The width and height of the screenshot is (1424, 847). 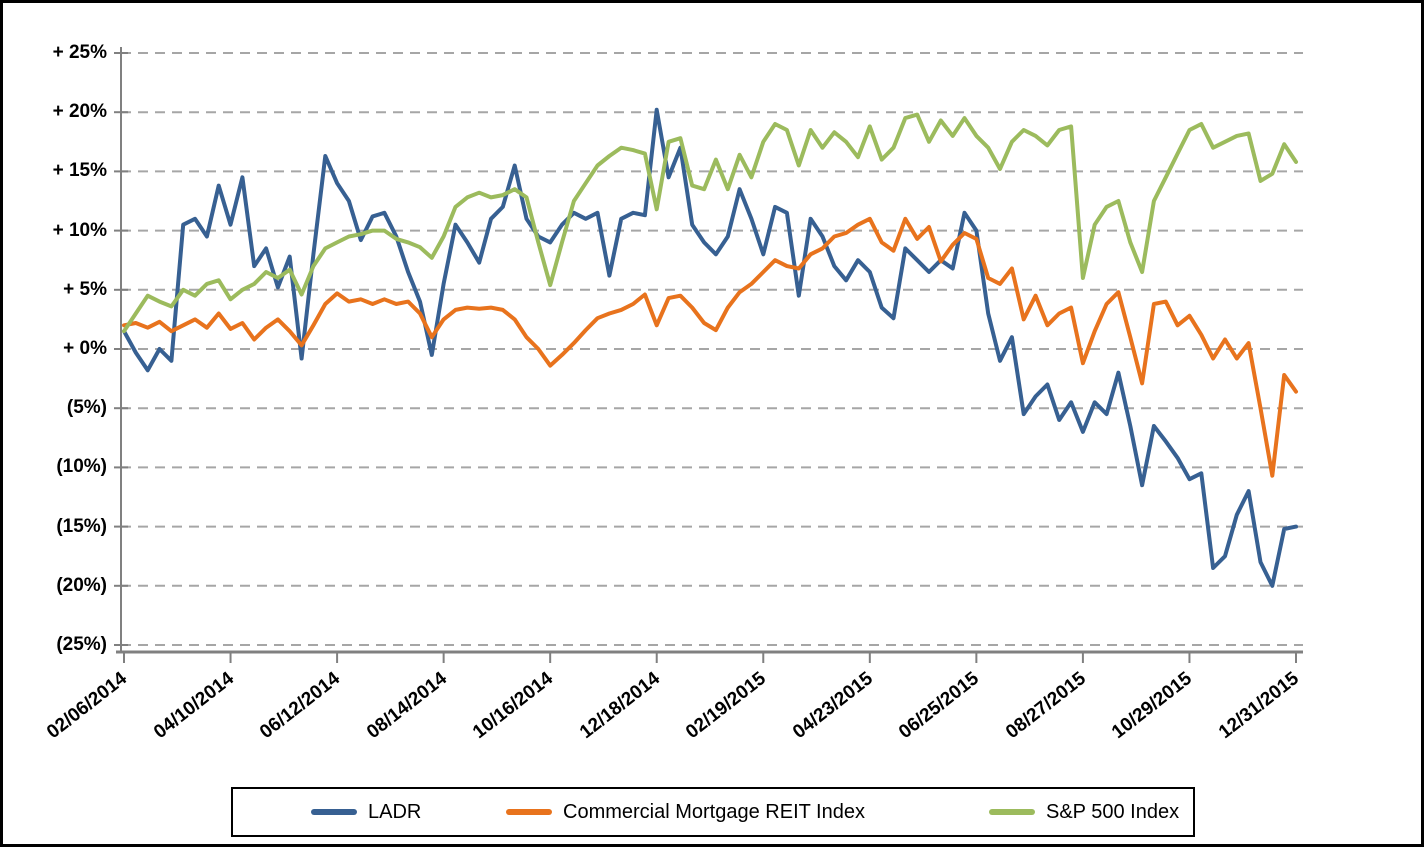 What do you see at coordinates (86, 408) in the screenshot?
I see `y-axis-tick-label: (5%)` at bounding box center [86, 408].